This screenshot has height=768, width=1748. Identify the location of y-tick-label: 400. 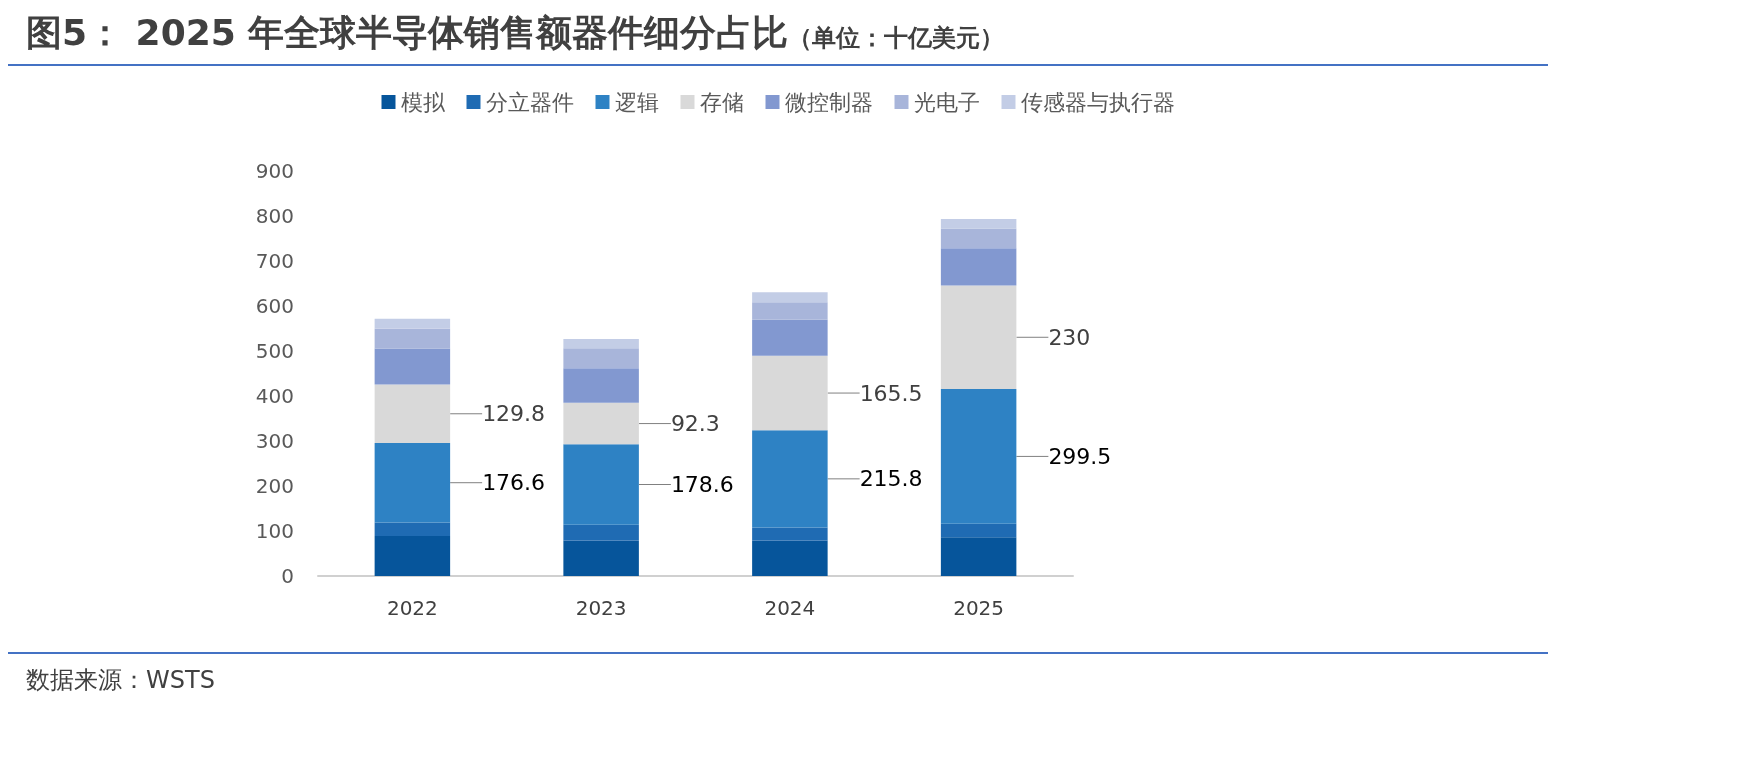
(274, 396).